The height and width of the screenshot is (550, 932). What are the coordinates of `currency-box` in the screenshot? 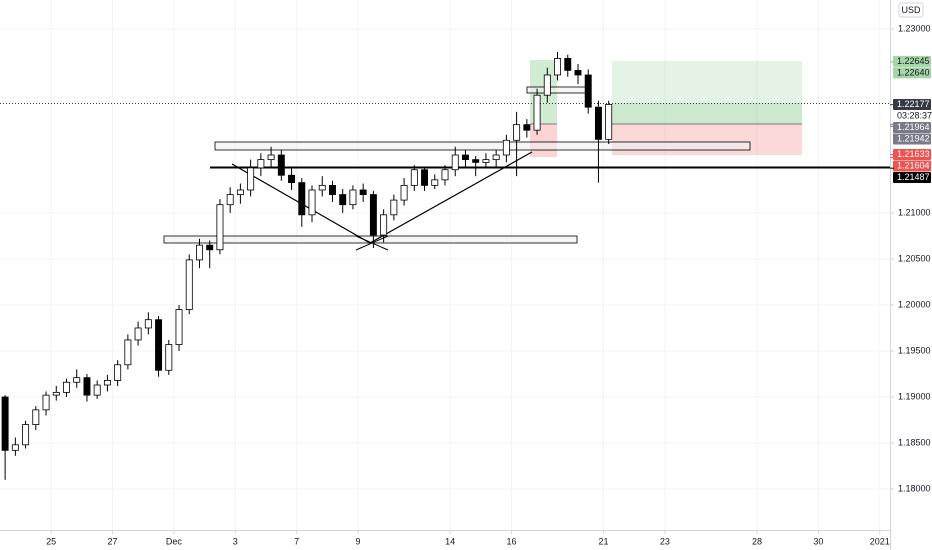 It's located at (911, 10).